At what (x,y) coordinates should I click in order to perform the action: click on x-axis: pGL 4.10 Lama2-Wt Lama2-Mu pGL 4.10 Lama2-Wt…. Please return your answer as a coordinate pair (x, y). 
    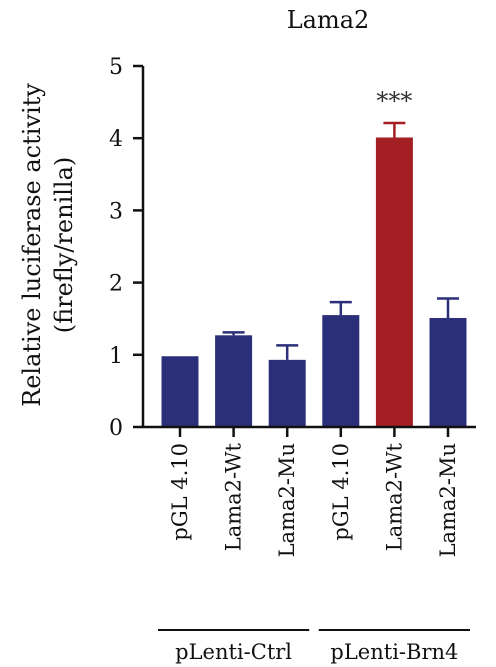
    Looking at the image, I should click on (309, 491).